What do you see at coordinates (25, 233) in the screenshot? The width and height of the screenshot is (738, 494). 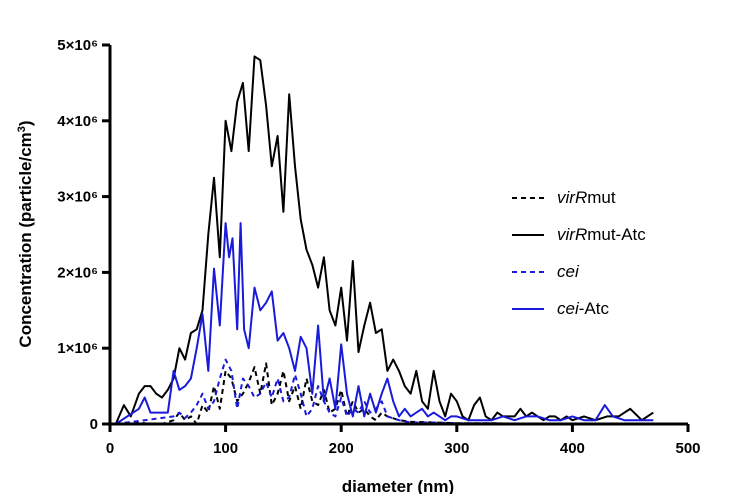 I see `y-axis-title: Concentration (particle/cm3)` at bounding box center [25, 233].